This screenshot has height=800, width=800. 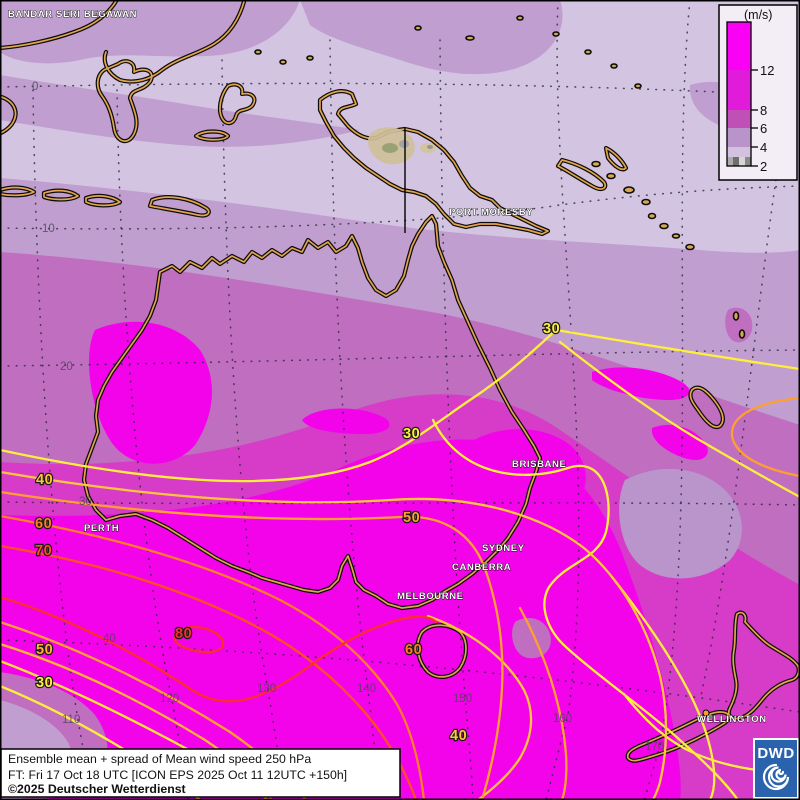 I want to click on legend: (m/s) 12 8 6 4 2, so click(x=758, y=92).